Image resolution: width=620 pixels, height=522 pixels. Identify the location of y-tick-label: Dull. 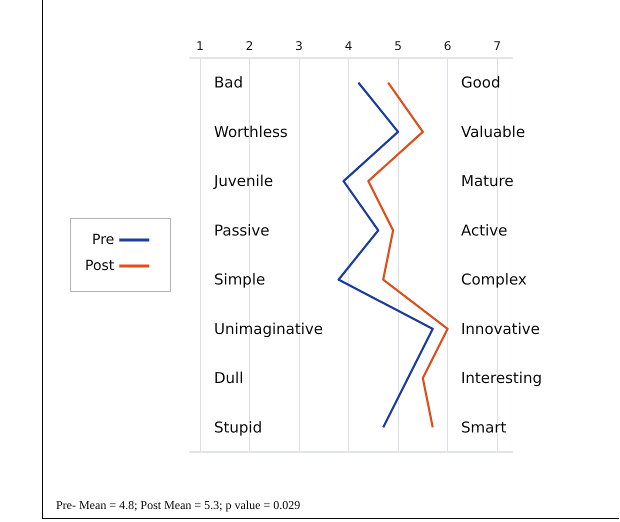
(229, 378).